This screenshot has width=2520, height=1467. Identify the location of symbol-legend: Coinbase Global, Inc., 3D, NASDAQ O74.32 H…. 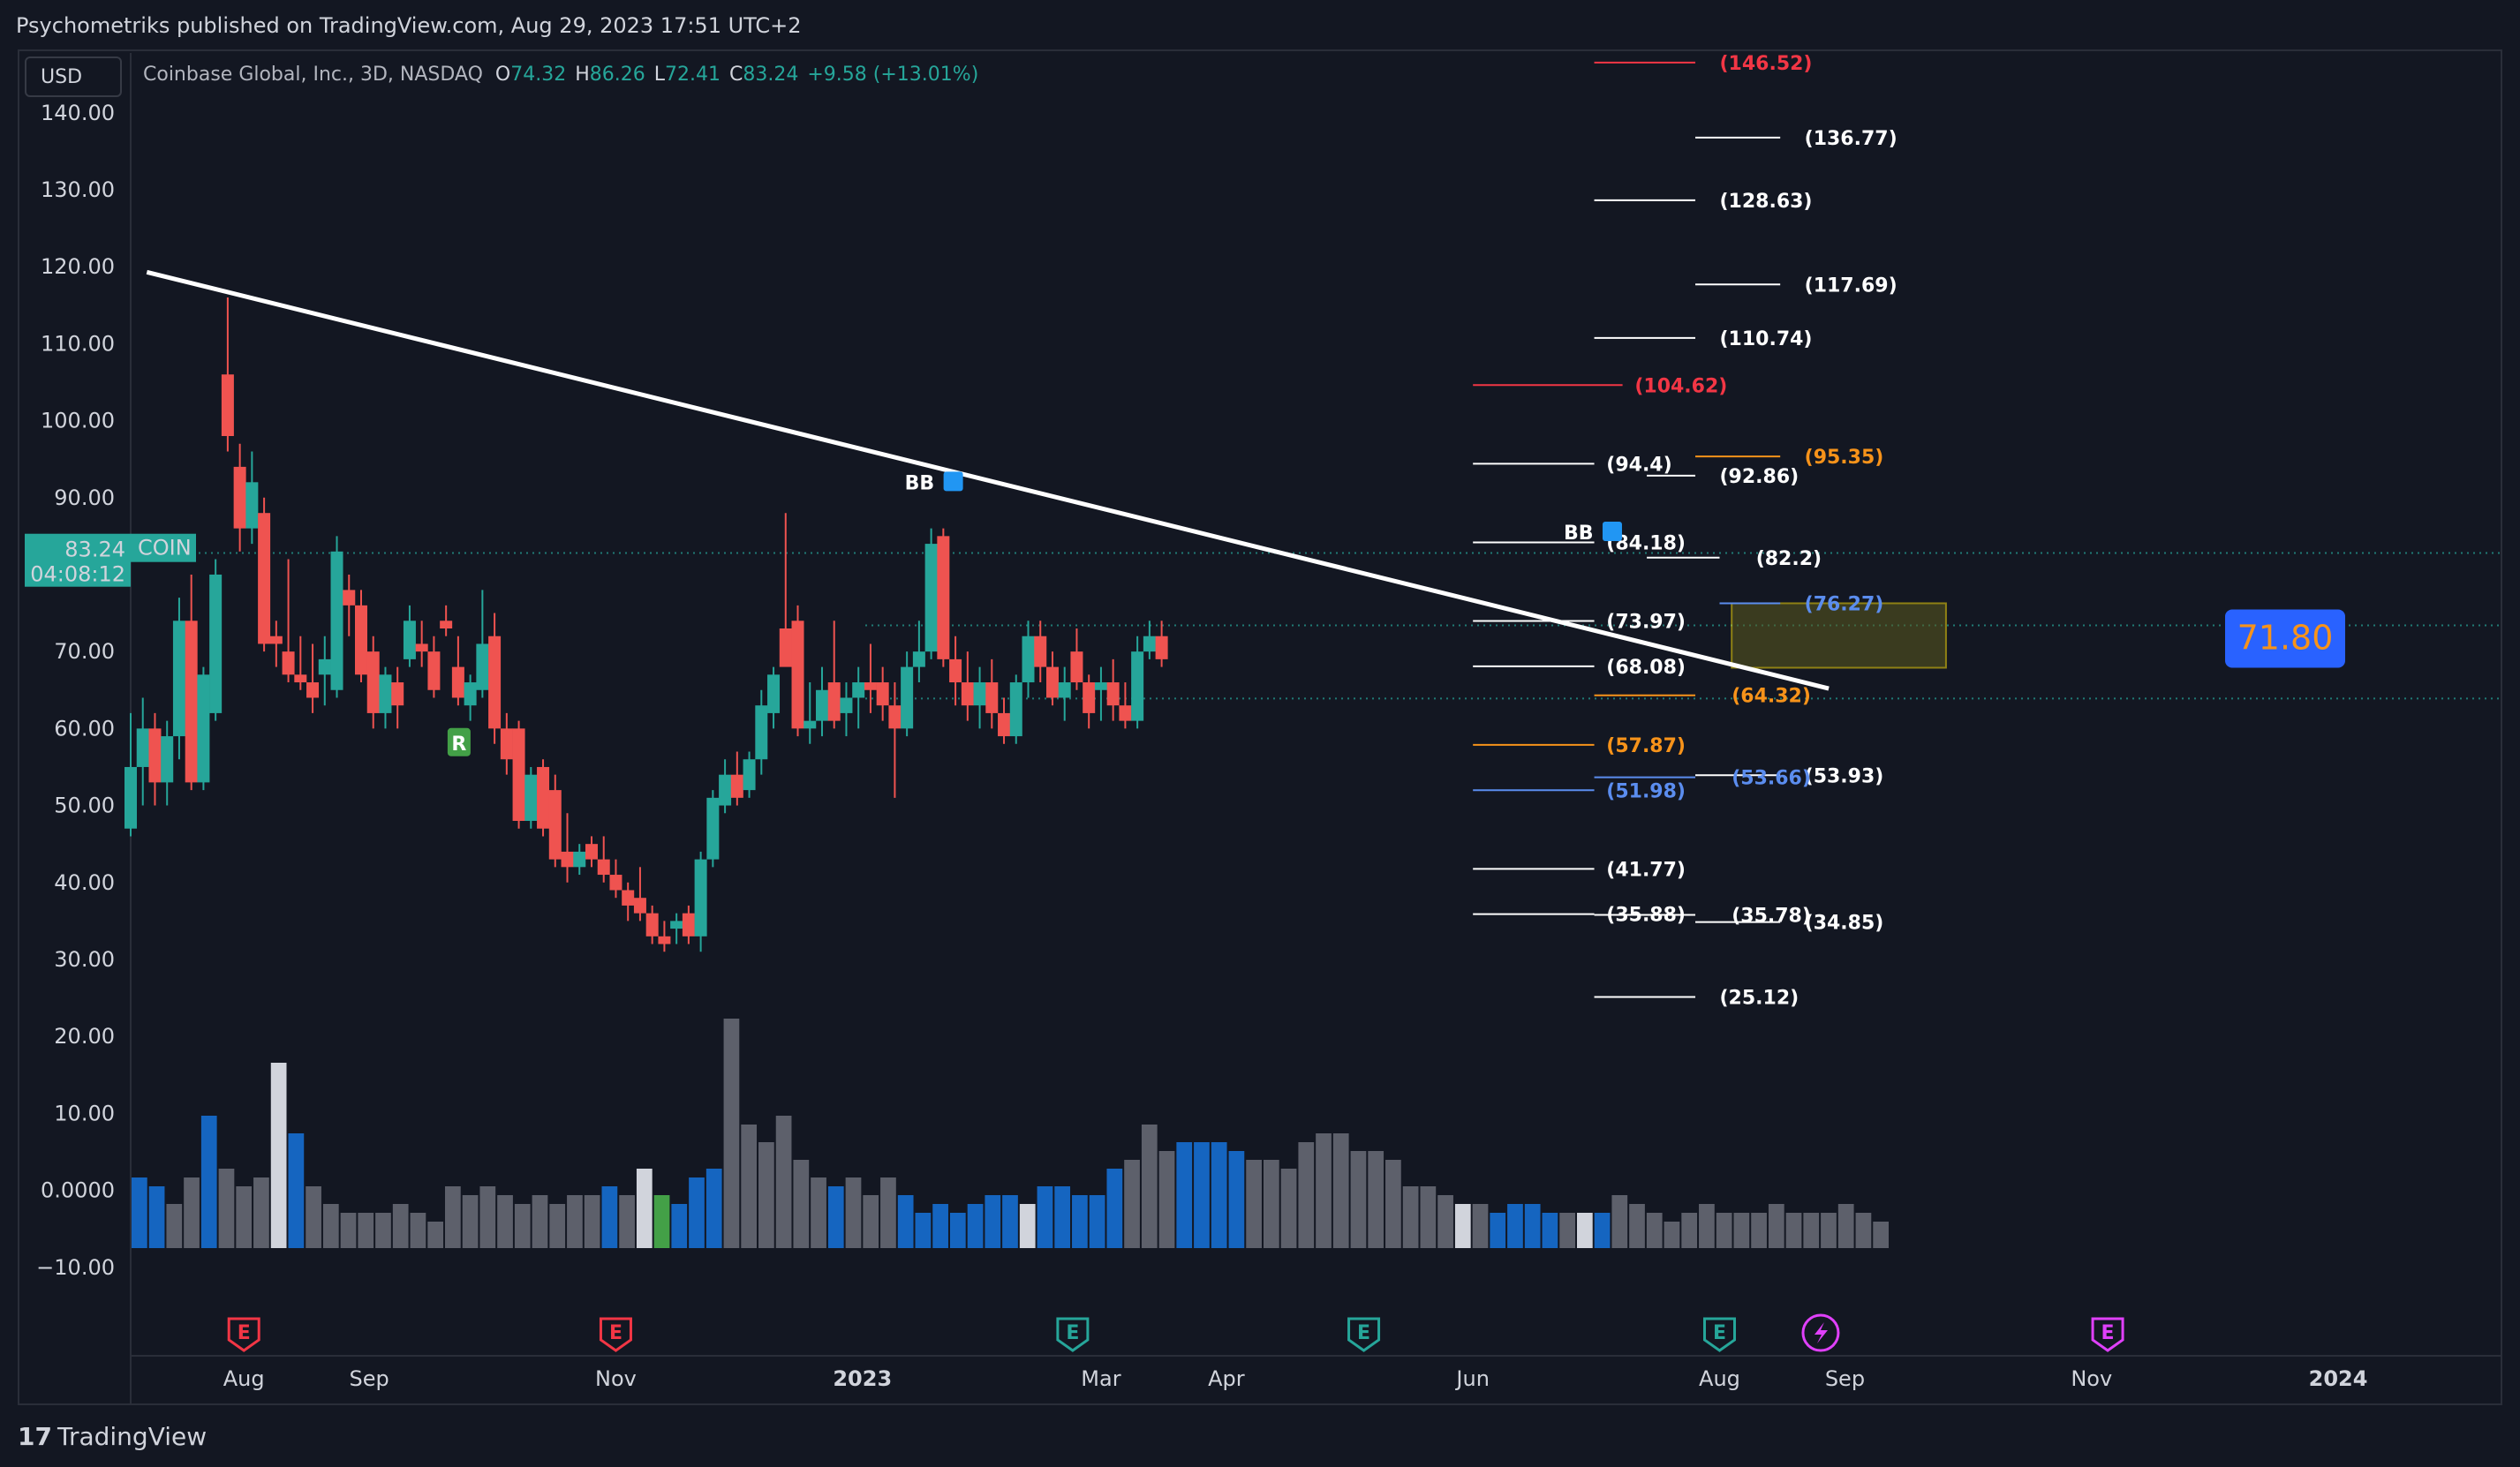
(565, 75).